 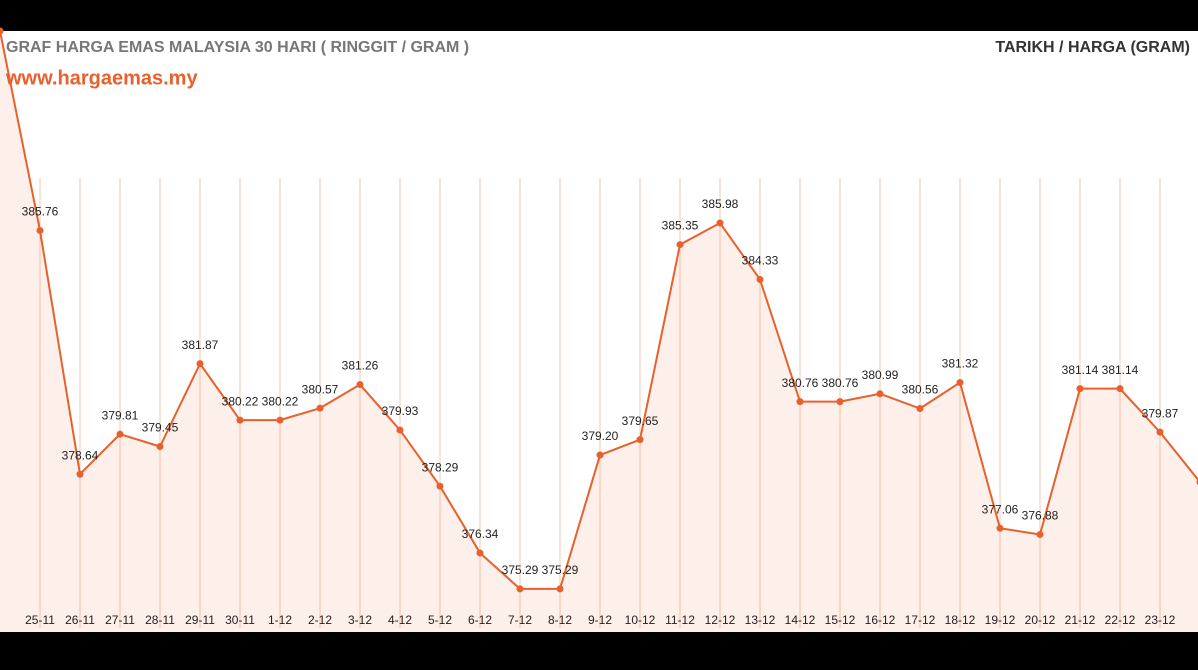 I want to click on x-tick-label: 3-12, so click(x=360, y=620).